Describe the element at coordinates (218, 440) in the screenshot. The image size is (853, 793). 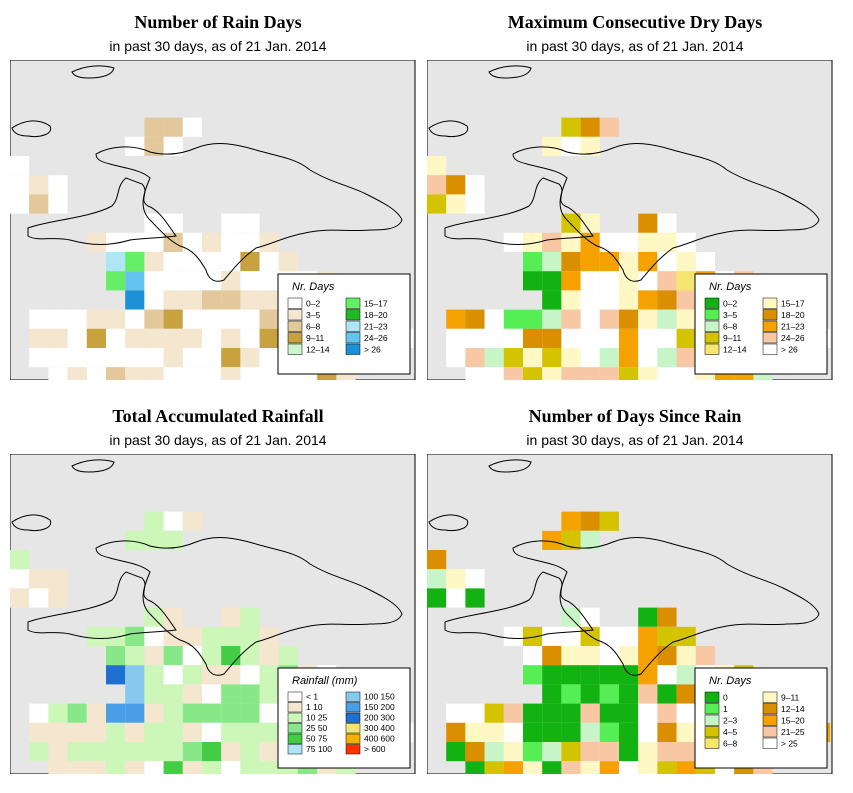
I see `panel-subtitle: in past 30 days, as of 21 Jan. 2014` at that location.